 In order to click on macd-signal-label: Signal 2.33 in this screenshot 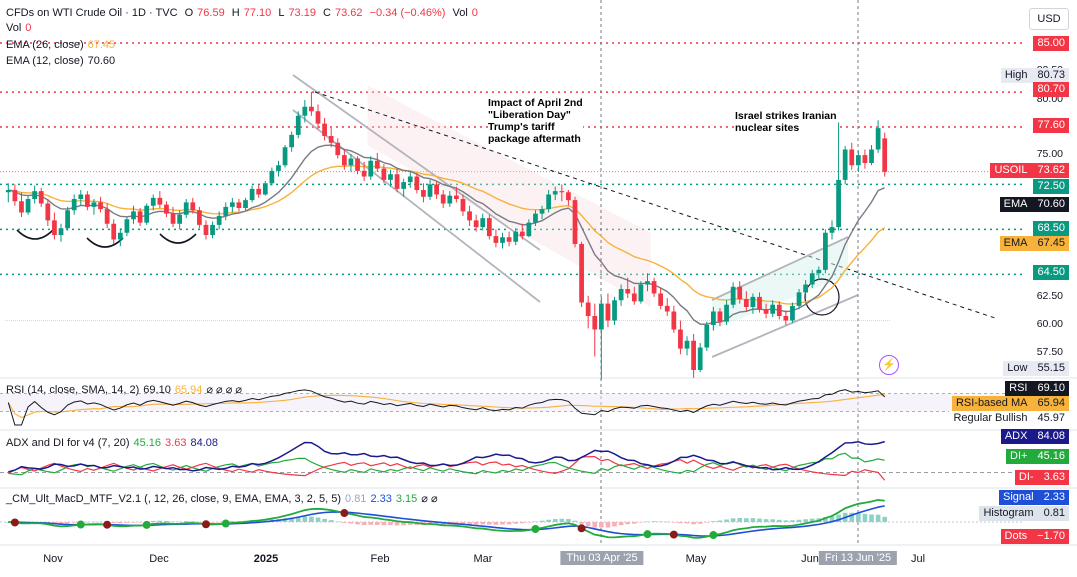, I will do `click(1034, 497)`.